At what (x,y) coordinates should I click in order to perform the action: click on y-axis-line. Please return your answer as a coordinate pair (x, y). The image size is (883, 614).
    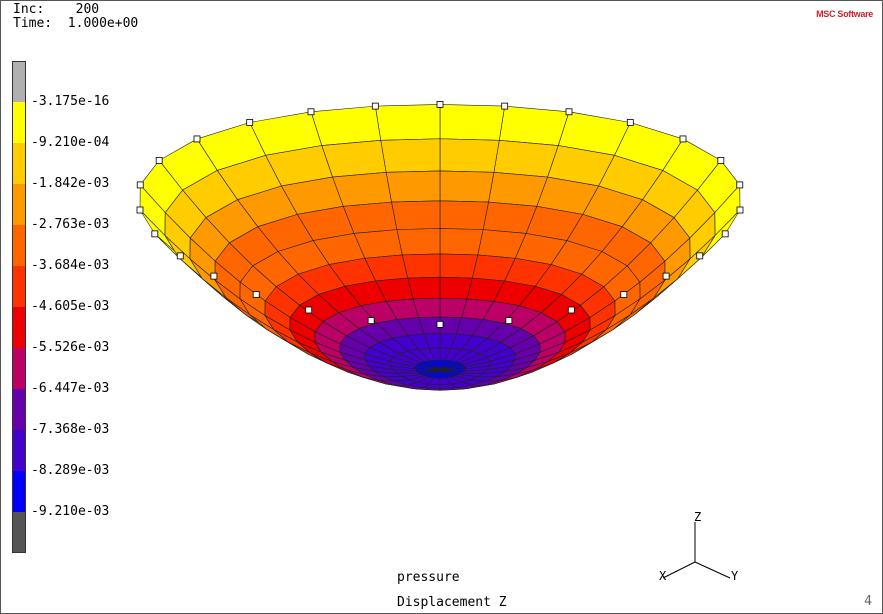
    Looking at the image, I should click on (712, 570).